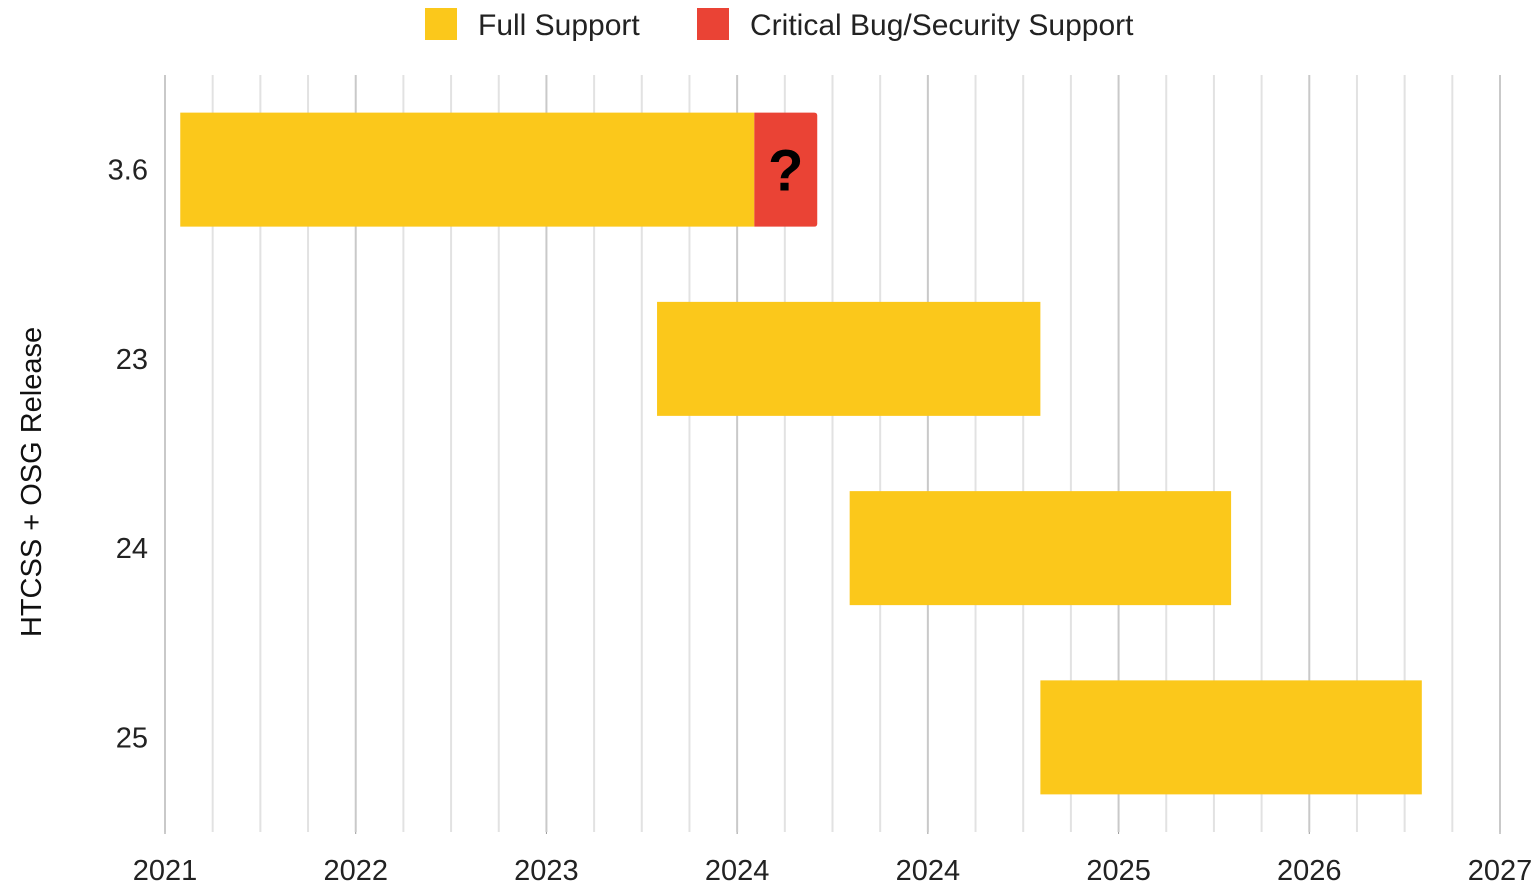 This screenshot has width=1537, height=888. Describe the element at coordinates (32, 482) in the screenshot. I see `y-axis-label: HTCSS + OSG Release` at that location.